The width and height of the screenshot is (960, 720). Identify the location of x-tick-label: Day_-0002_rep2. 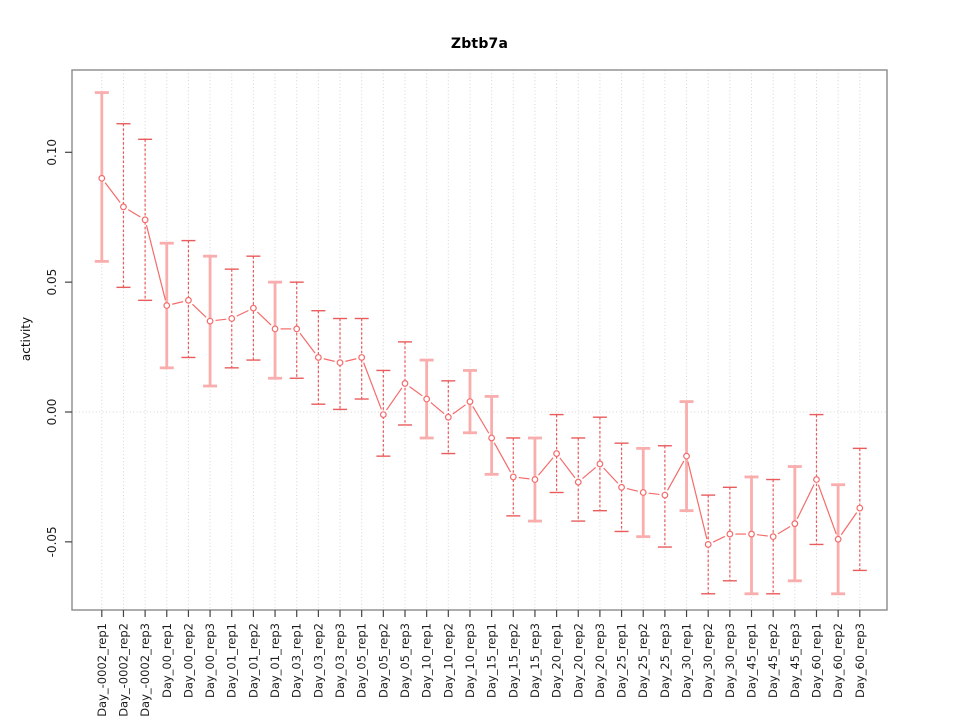
(123, 670).